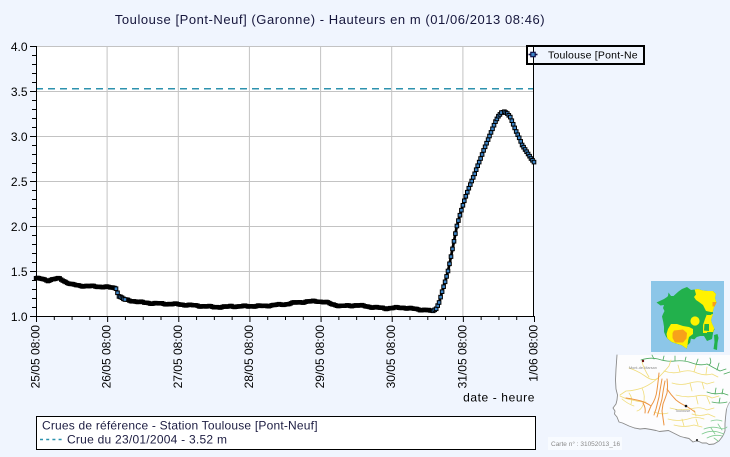 The width and height of the screenshot is (730, 457). What do you see at coordinates (19, 227) in the screenshot?
I see `svg-text: 2.0` at bounding box center [19, 227].